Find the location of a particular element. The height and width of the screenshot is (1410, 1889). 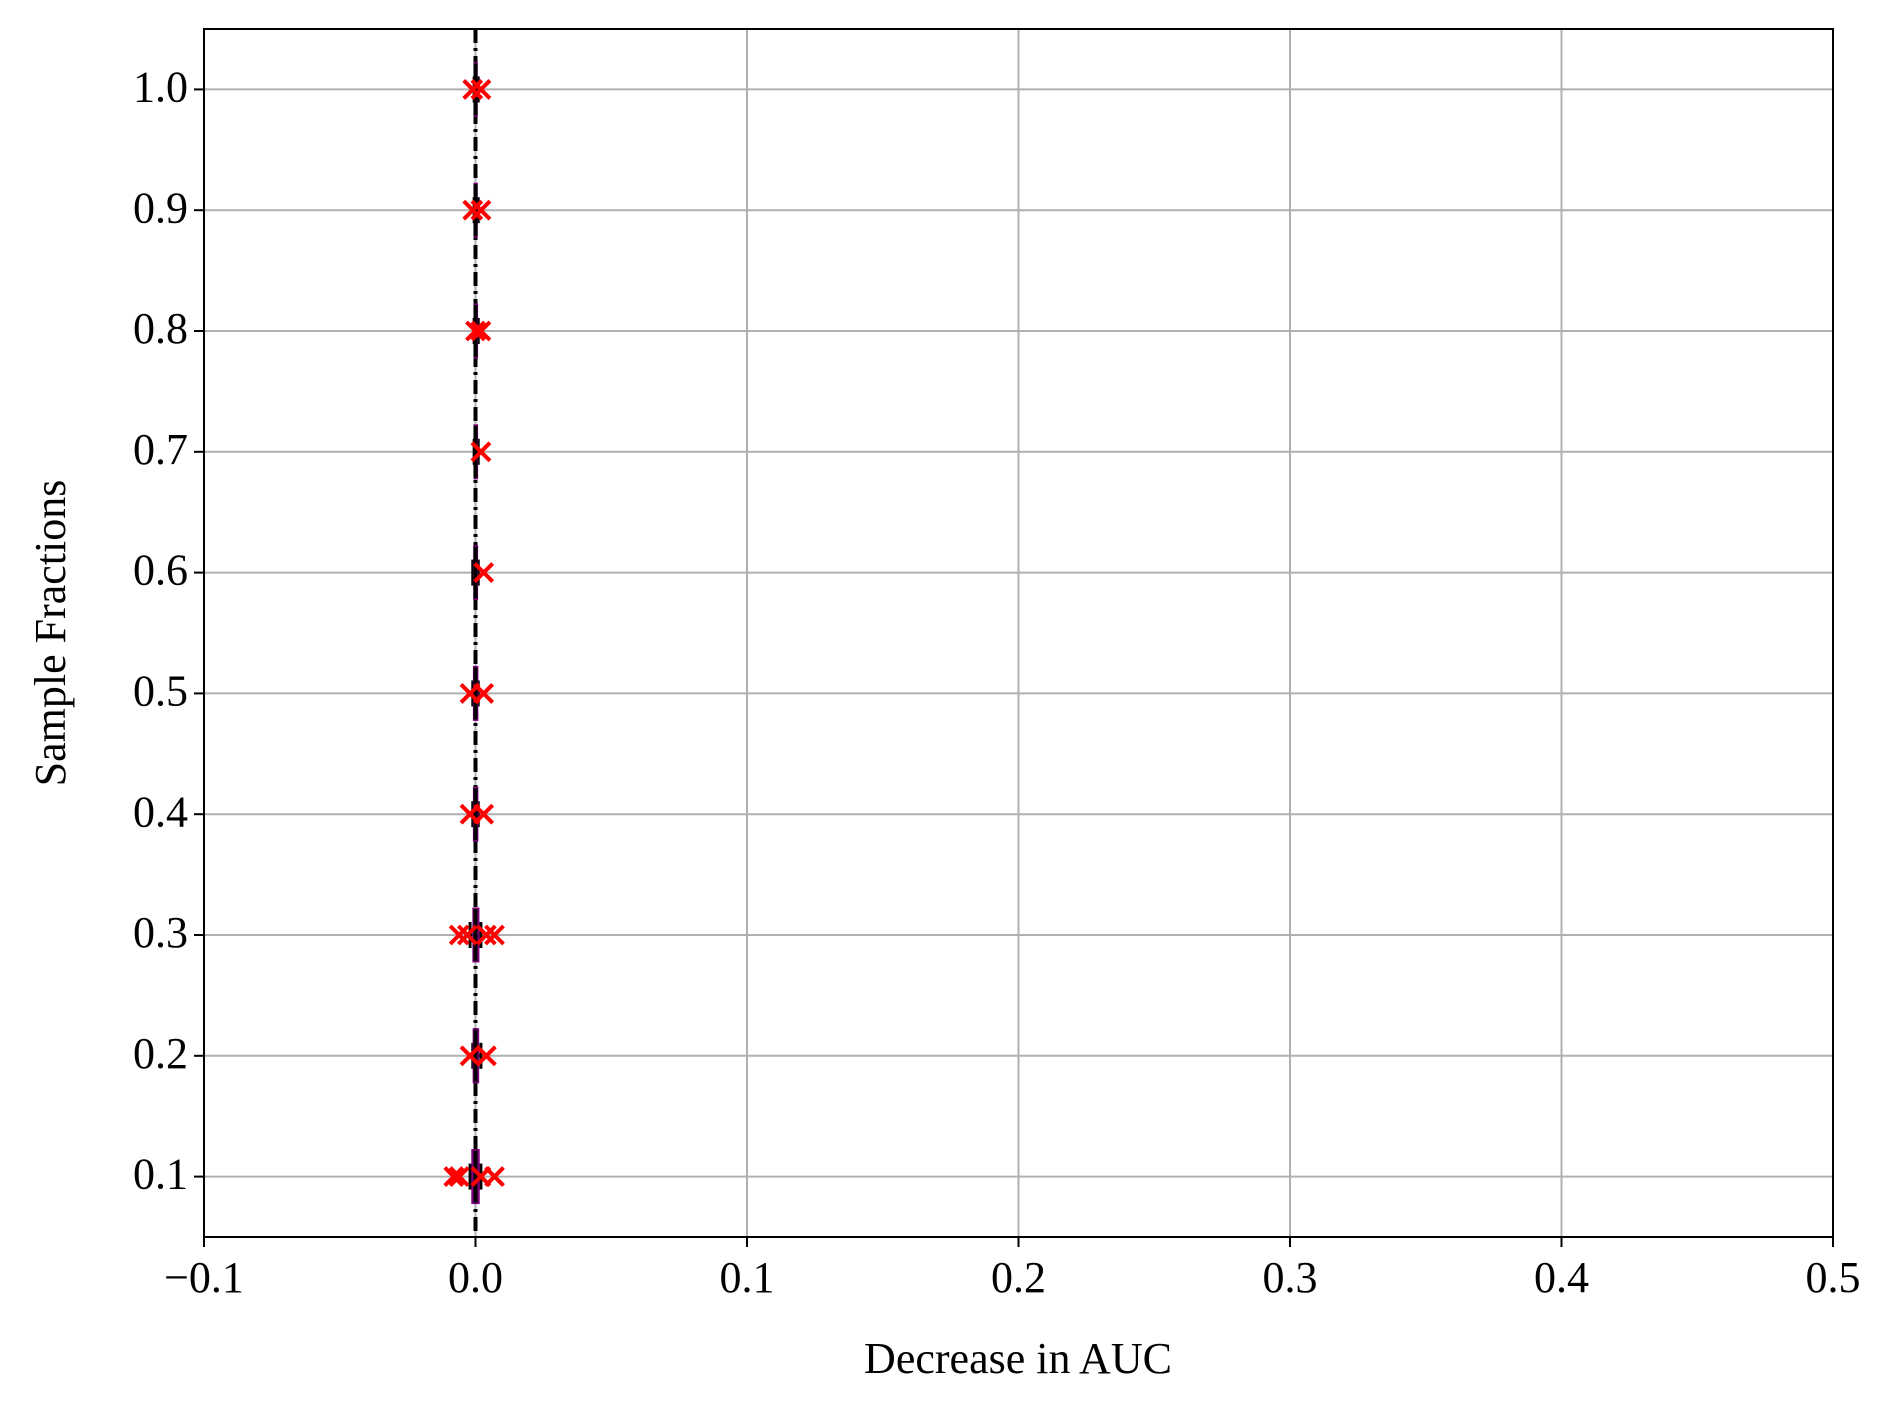

y-tick-label: 0.4 is located at coordinates (160, 811).